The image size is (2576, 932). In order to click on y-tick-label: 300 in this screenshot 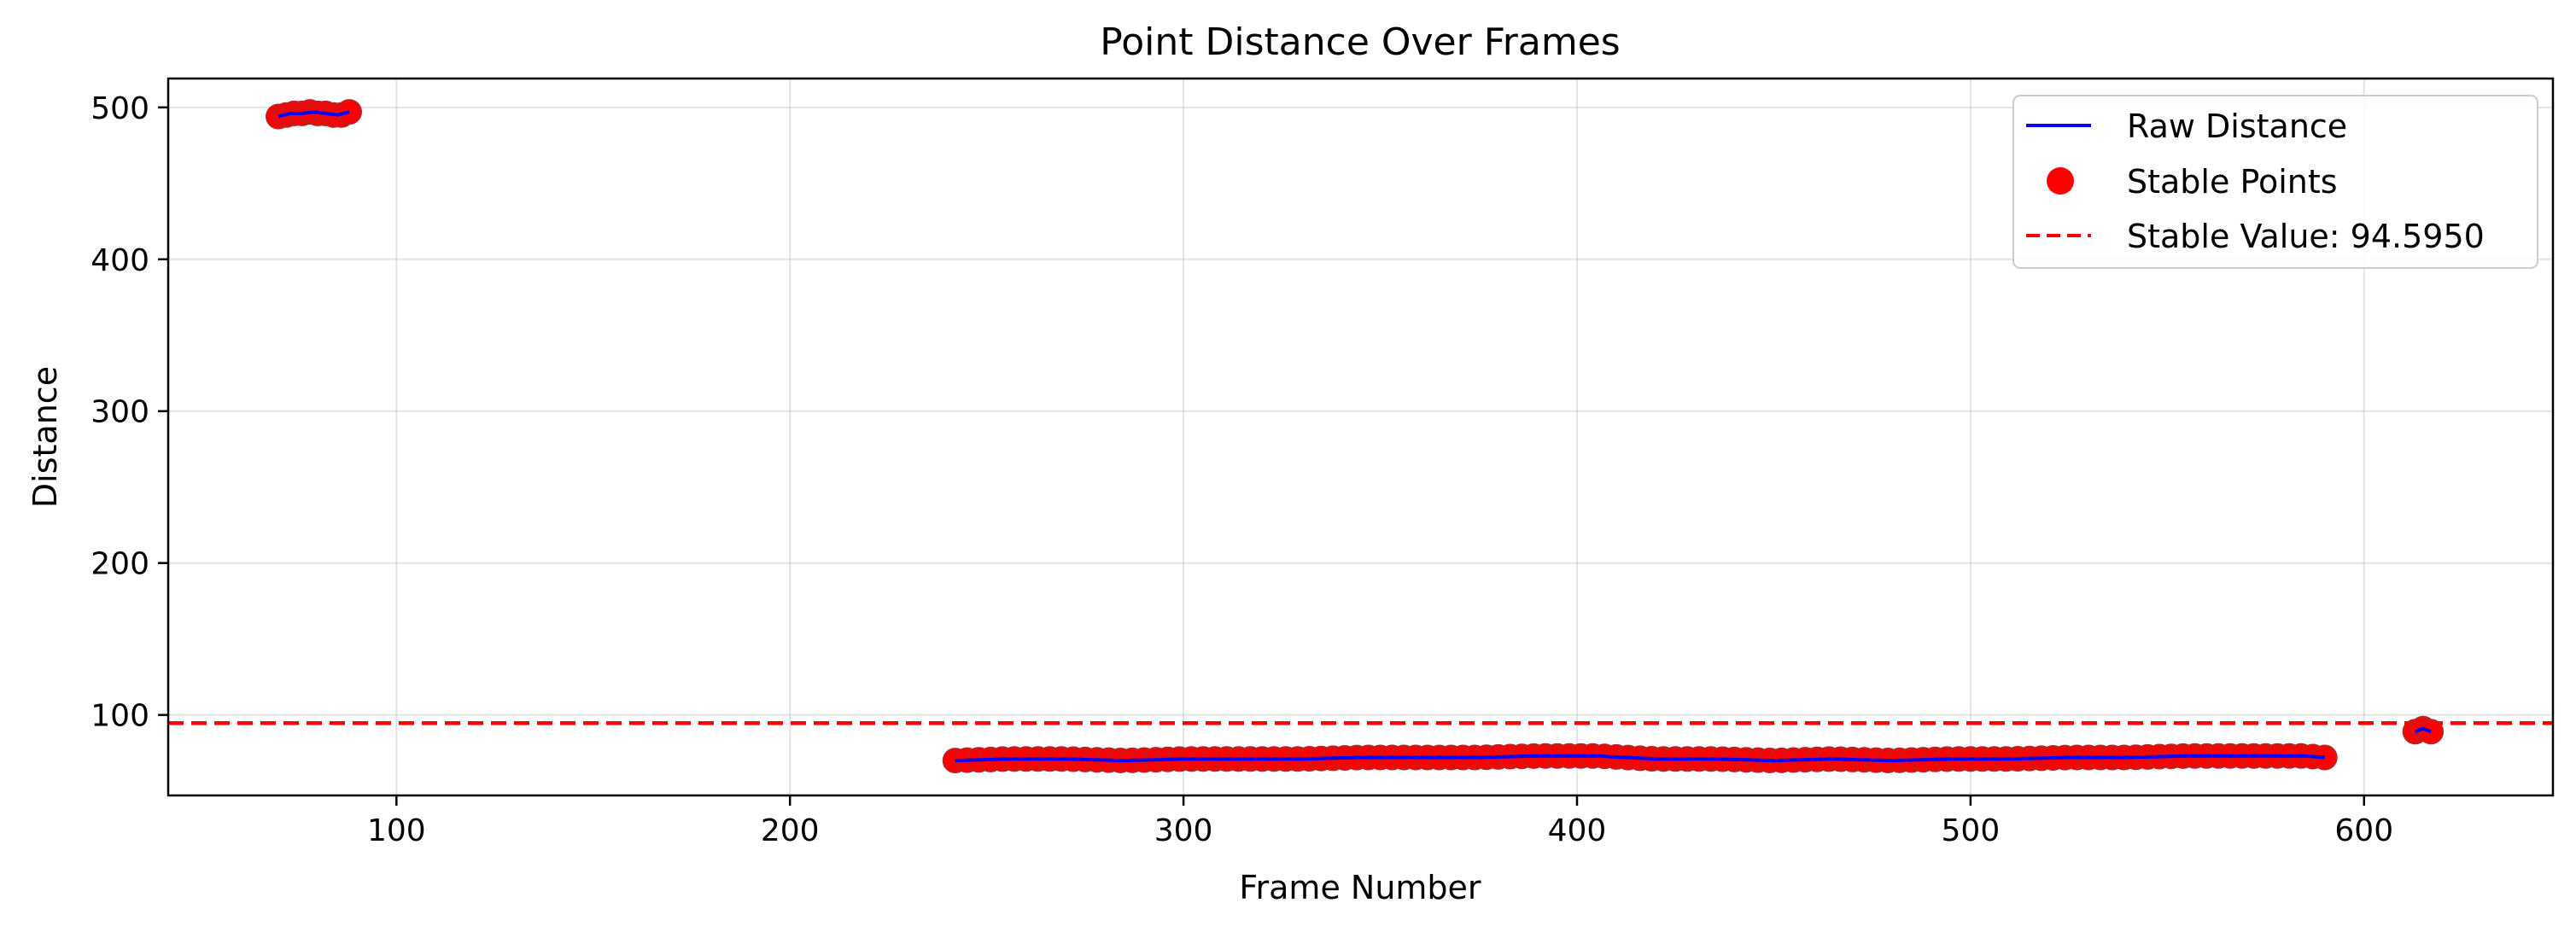, I will do `click(120, 412)`.